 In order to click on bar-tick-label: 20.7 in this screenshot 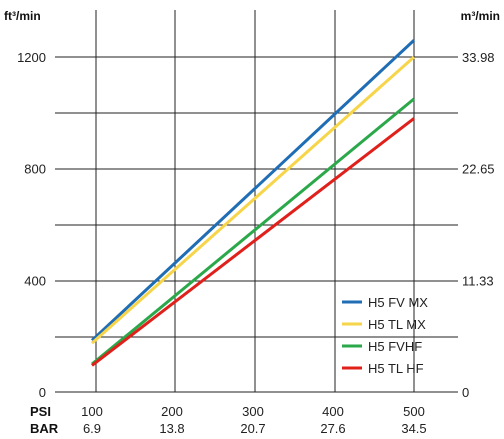, I will do `click(252, 428)`.